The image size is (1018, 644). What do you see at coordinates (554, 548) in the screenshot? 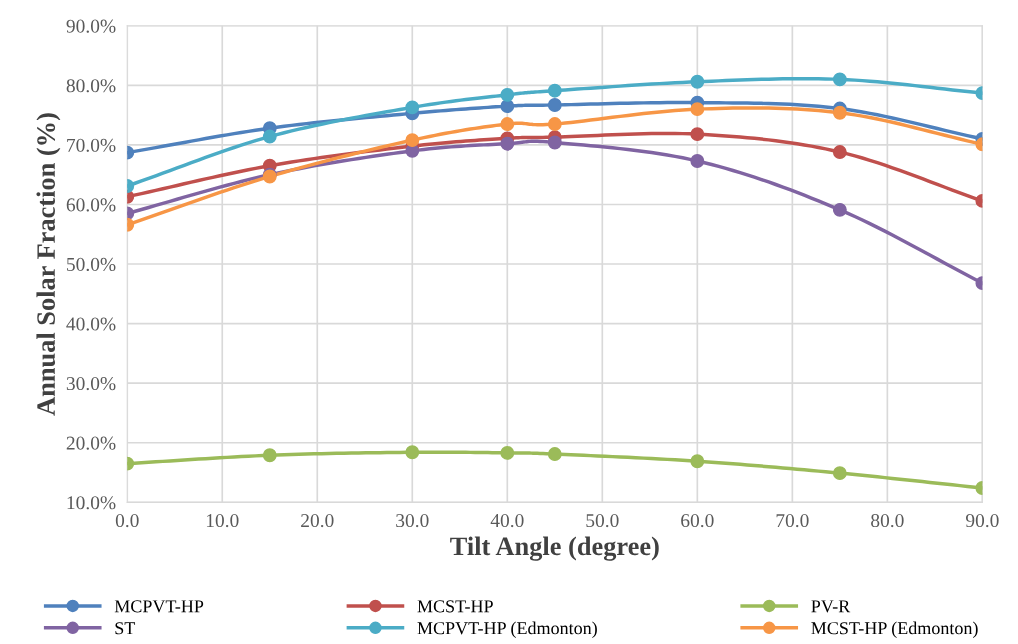
I see `x-axis-title: Tilt Angle (degree)` at bounding box center [554, 548].